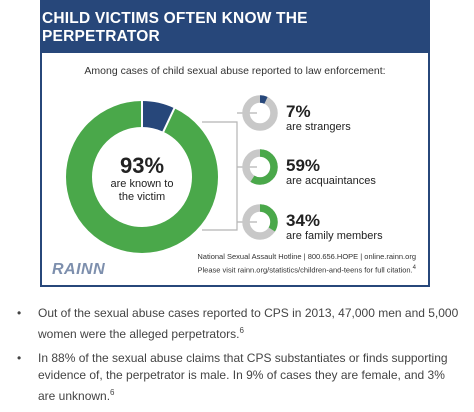  Describe the element at coordinates (142, 184) in the screenshot. I see `main-donut-desc-line1: are known to` at that location.